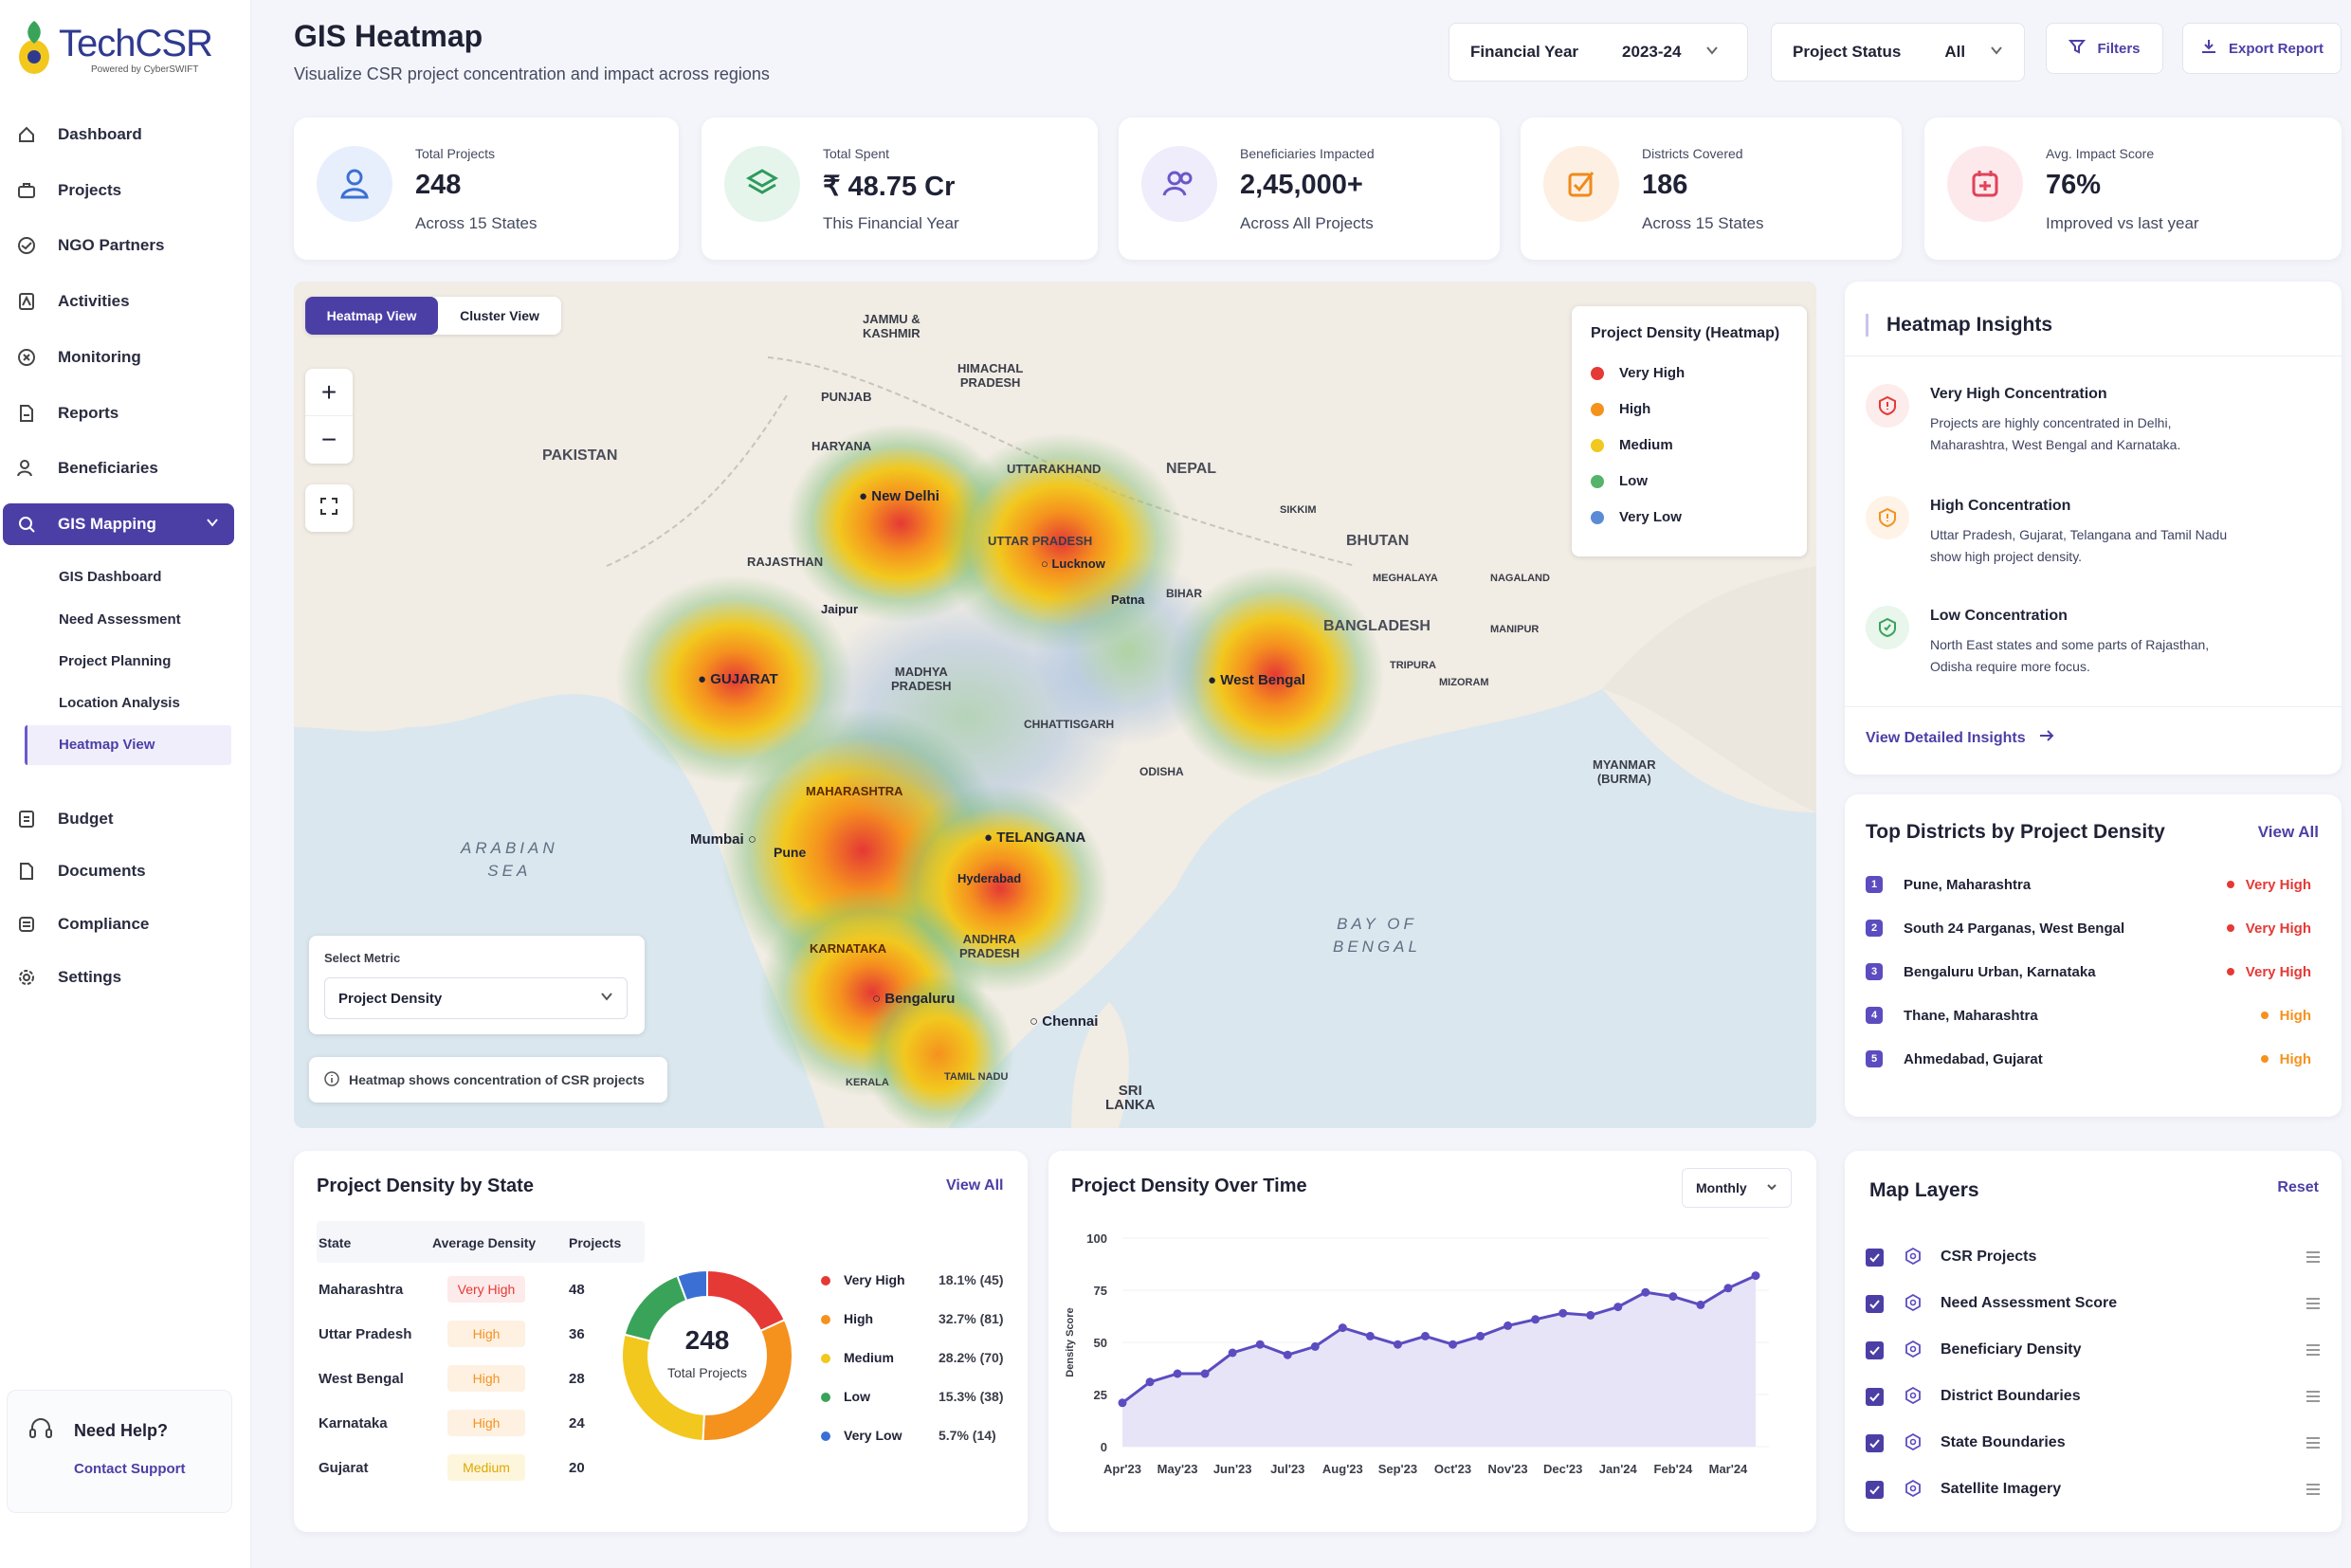  What do you see at coordinates (2104, 48) in the screenshot?
I see `filters-button: Filters` at bounding box center [2104, 48].